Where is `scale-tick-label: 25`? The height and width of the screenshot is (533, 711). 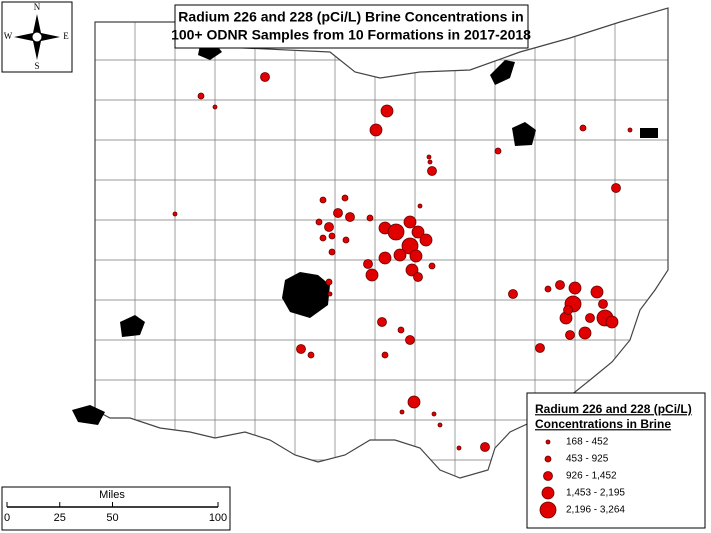
scale-tick-label: 25 is located at coordinates (60, 518).